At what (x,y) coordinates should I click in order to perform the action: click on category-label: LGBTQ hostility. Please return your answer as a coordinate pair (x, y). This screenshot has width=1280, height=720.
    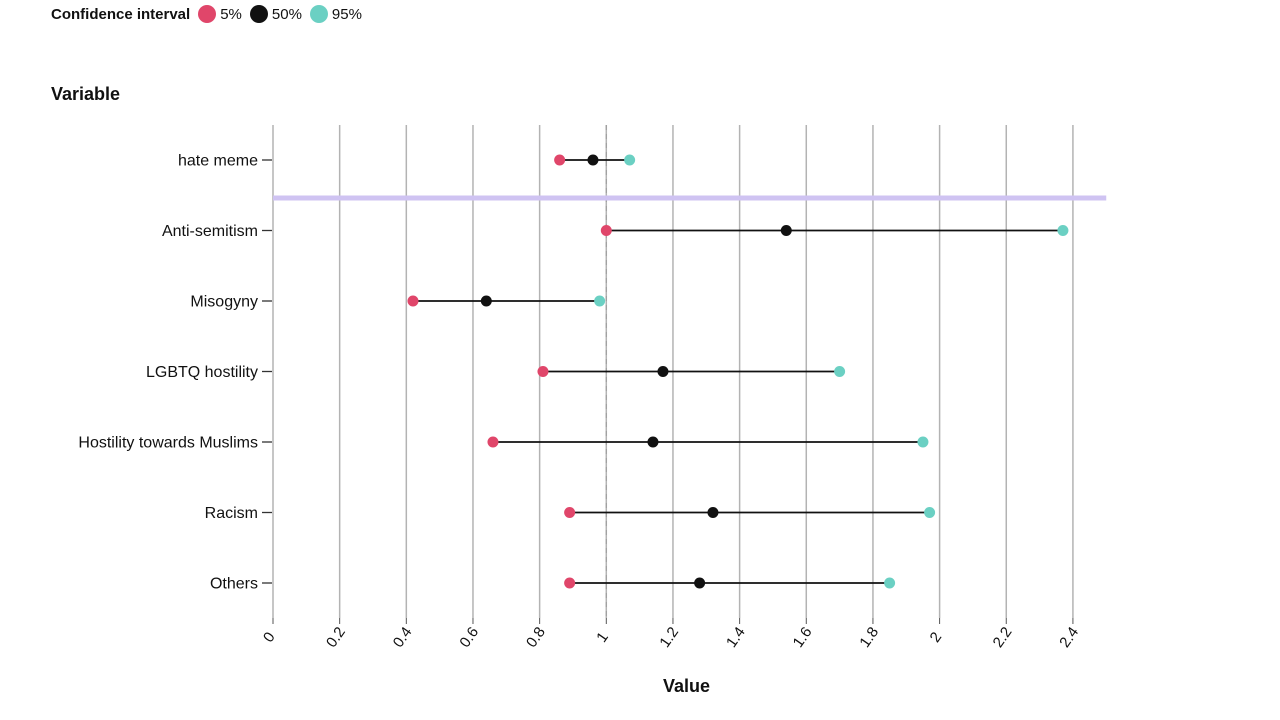
    Looking at the image, I should click on (202, 372).